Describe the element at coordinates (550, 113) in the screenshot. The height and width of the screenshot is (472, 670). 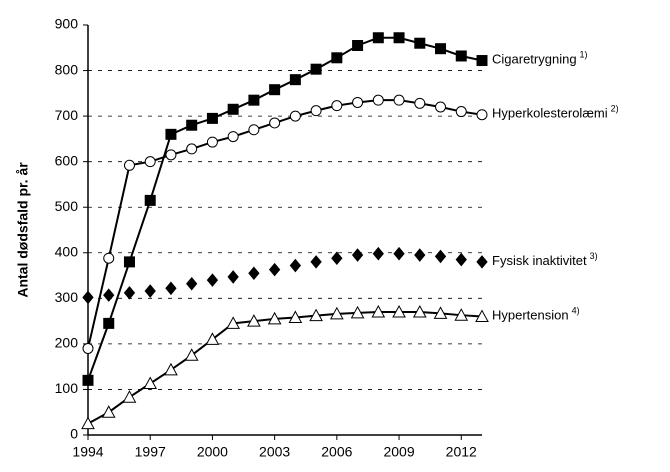
I see `series-name: Hyperkolesterolæmi` at that location.